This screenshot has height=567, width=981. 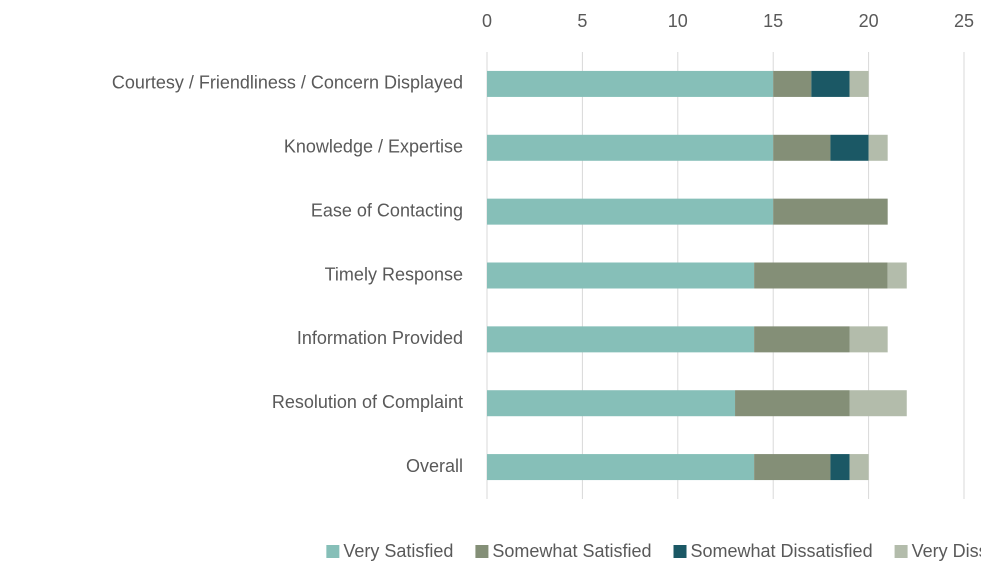 What do you see at coordinates (964, 21) in the screenshot?
I see `x-tick-label: 25` at bounding box center [964, 21].